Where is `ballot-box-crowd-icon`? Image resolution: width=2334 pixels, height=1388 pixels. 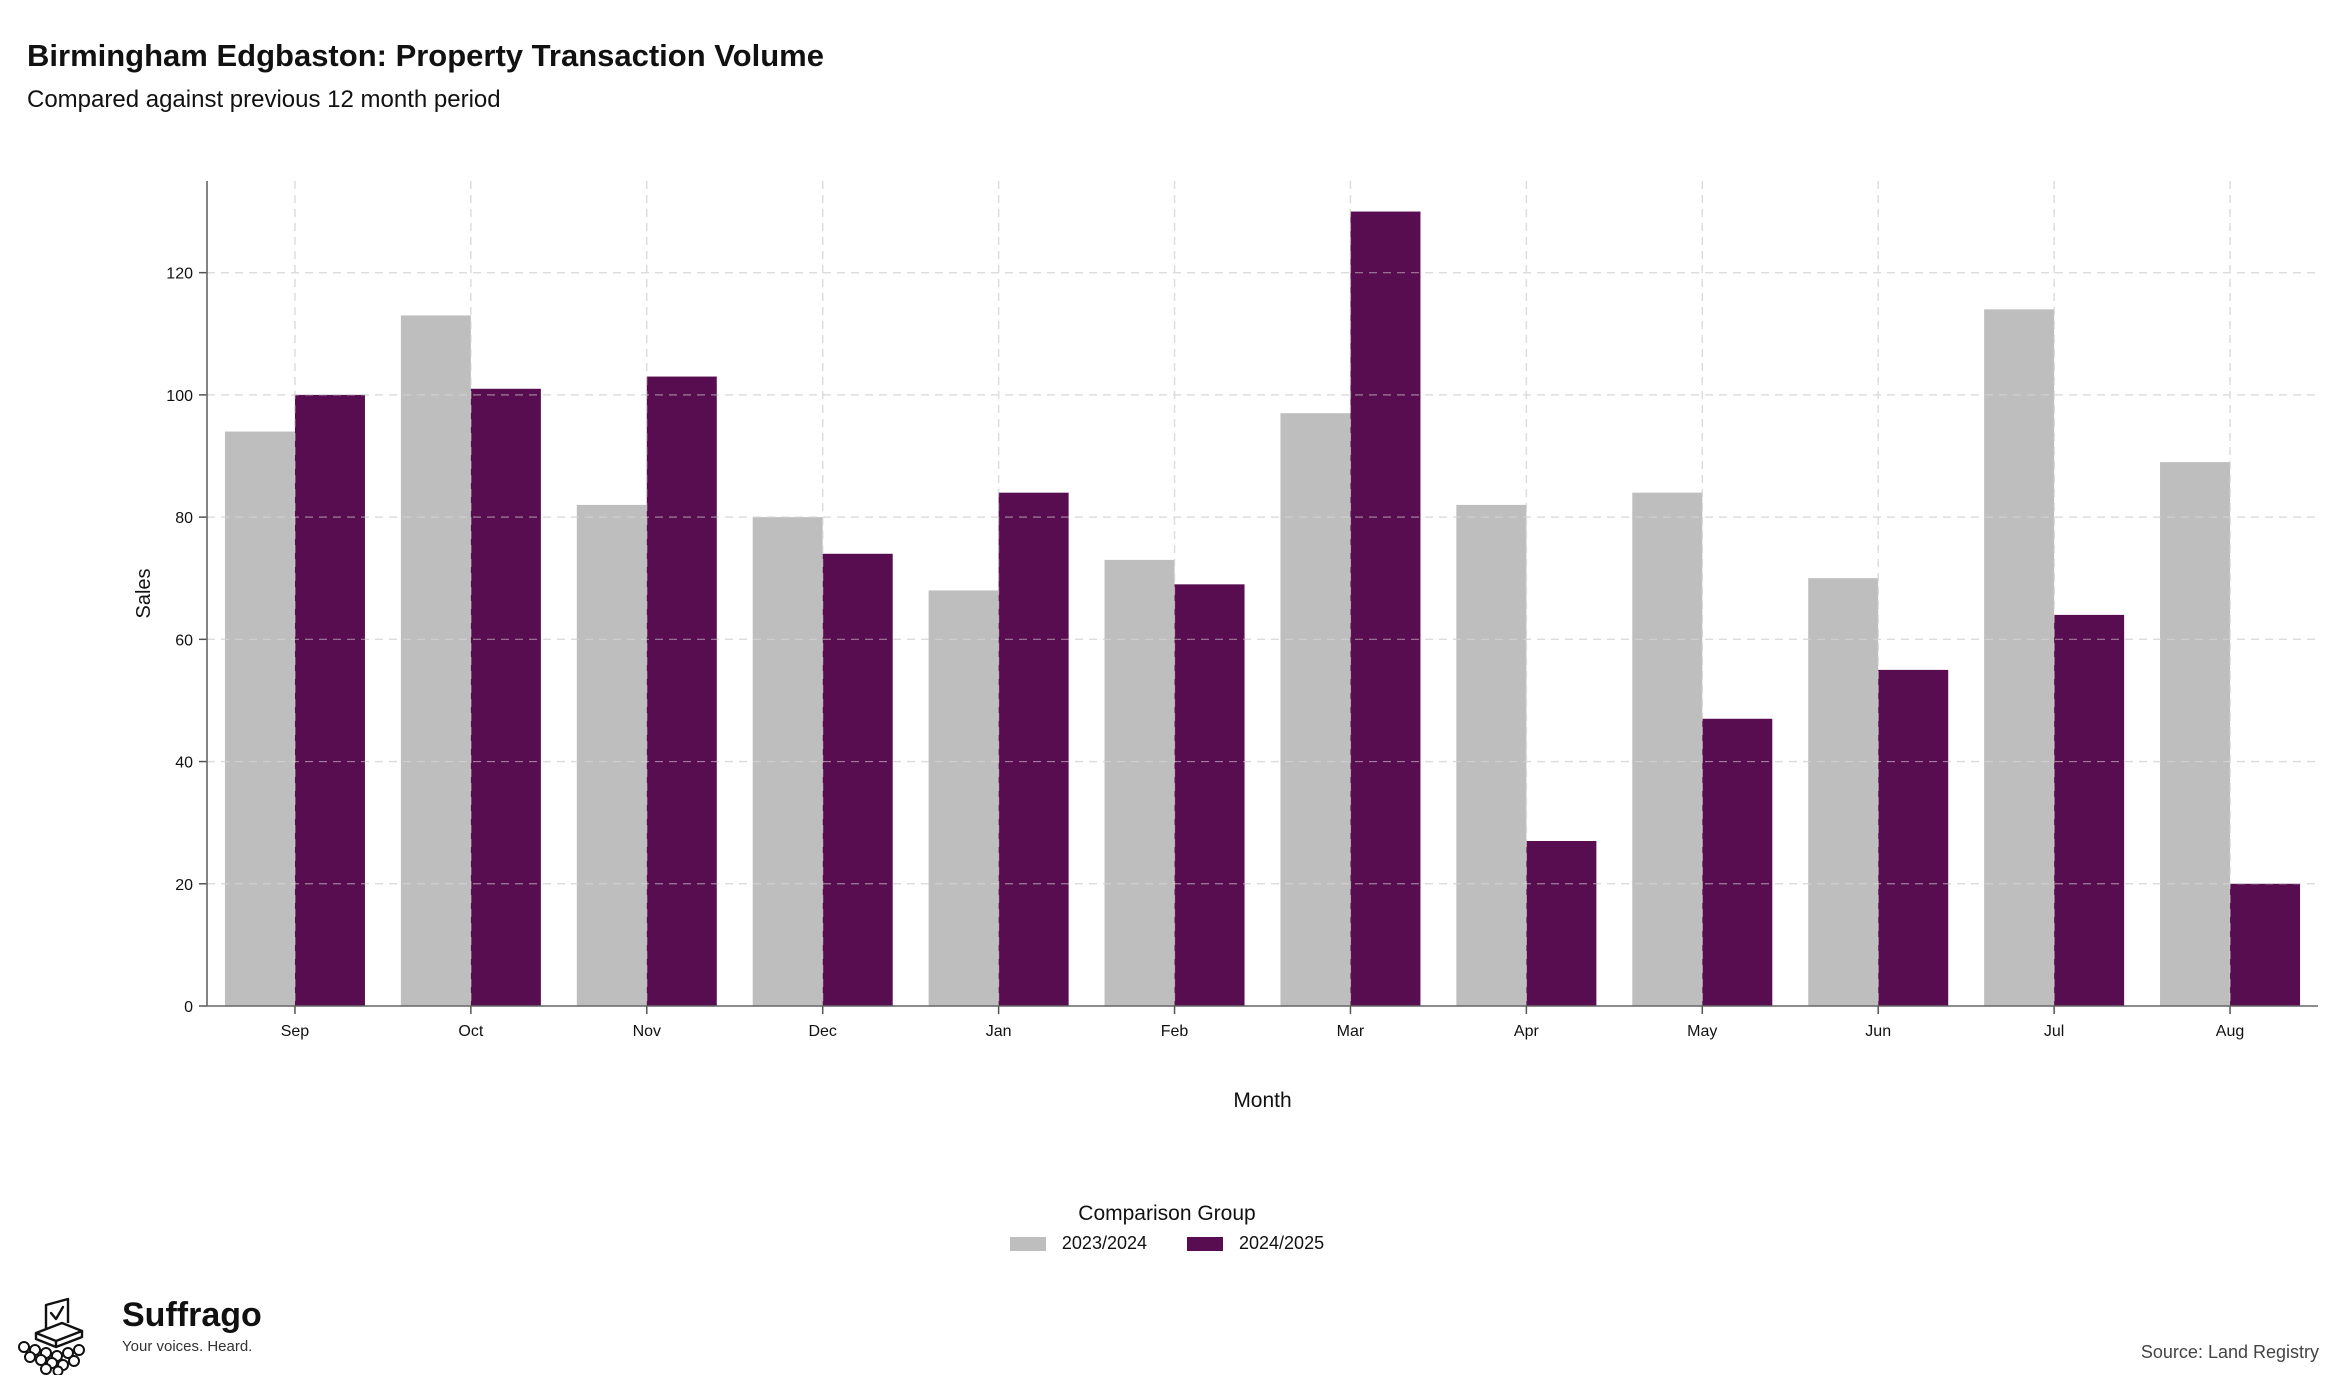
ballot-box-crowd-icon is located at coordinates (51, 1336).